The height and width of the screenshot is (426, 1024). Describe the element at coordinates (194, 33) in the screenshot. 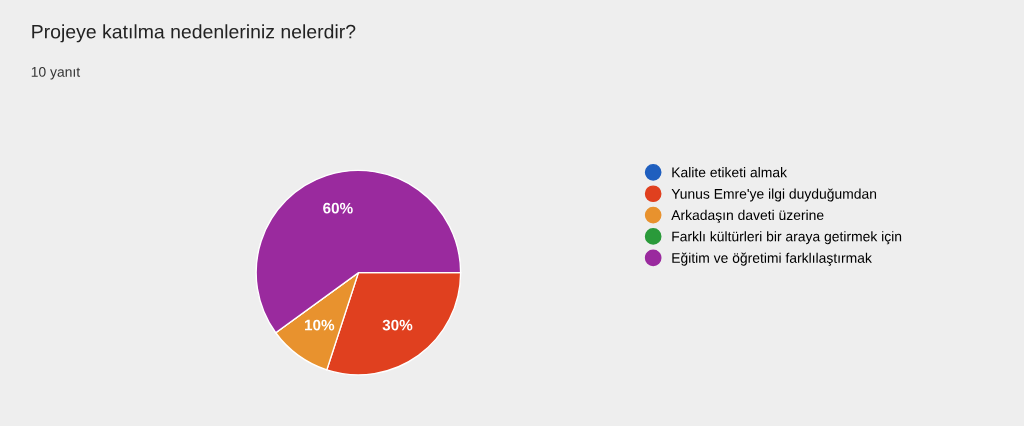

I see `chart-title: Projeye katılma nedenleriniz nelerdir?` at that location.